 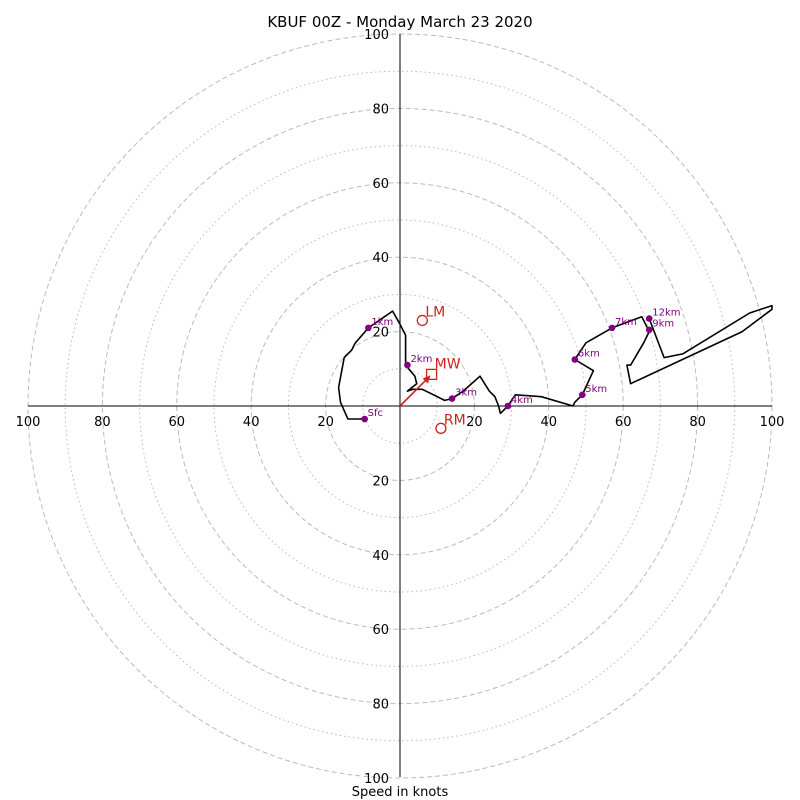 I want to click on y-tick-labels: 100 80 60 40 20 20 40 60 80 100, so click(x=376, y=407).